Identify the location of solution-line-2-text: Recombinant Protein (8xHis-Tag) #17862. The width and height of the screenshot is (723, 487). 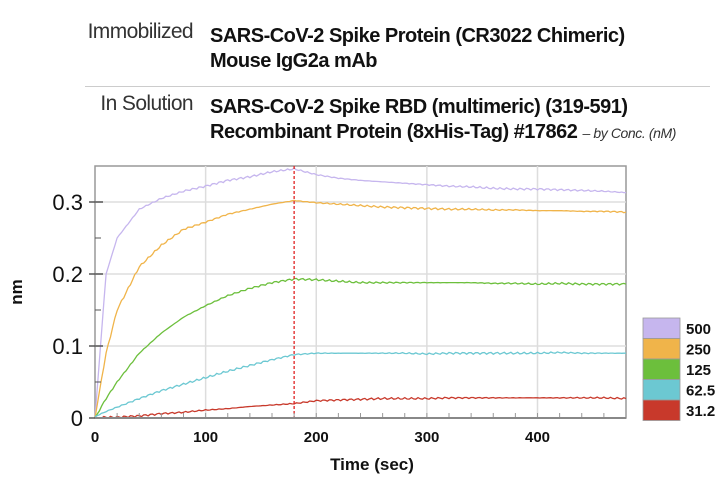
(394, 132).